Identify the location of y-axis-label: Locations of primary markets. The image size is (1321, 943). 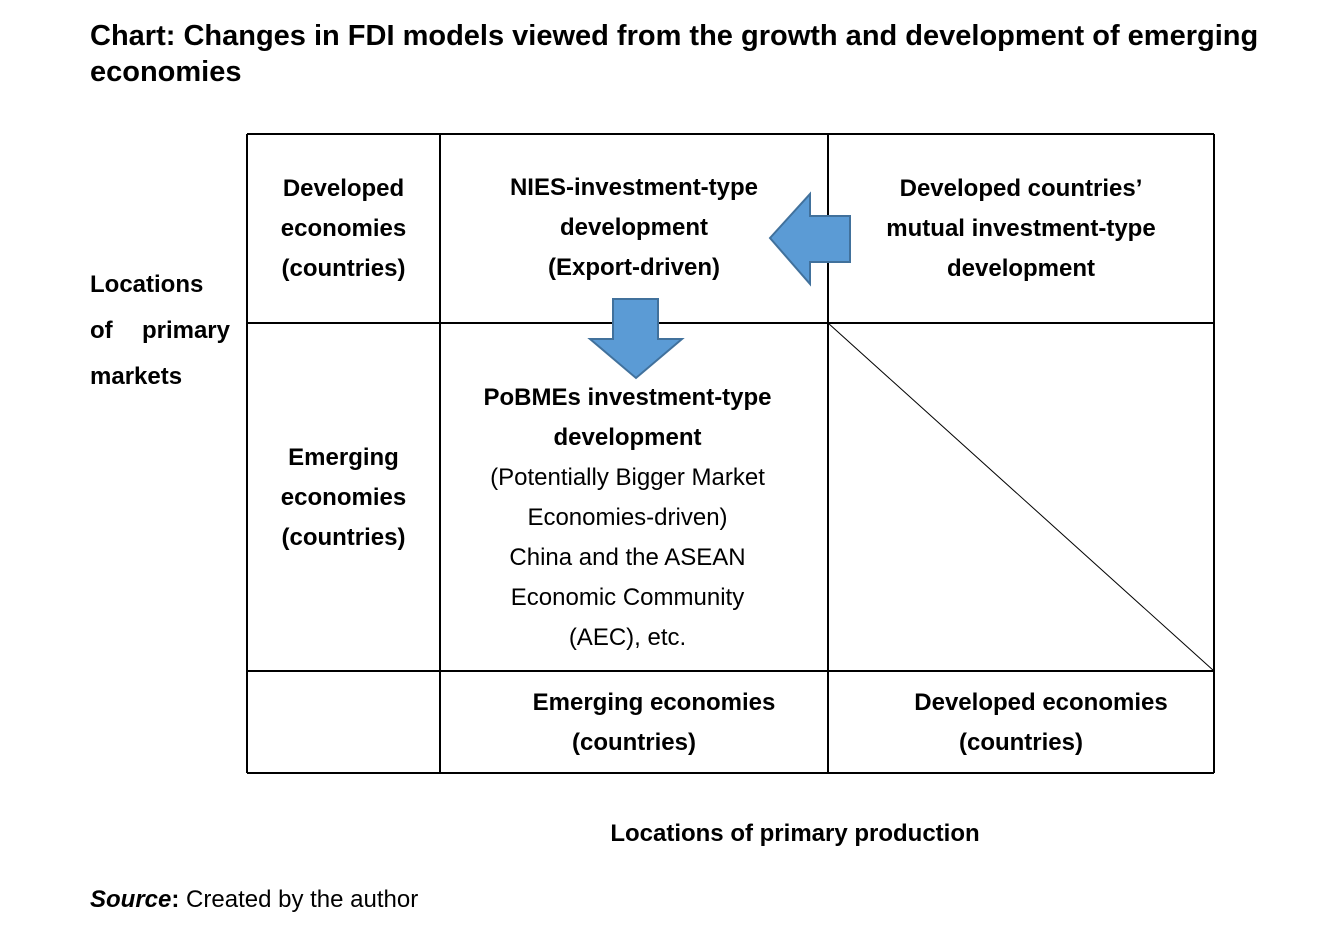
(165, 331).